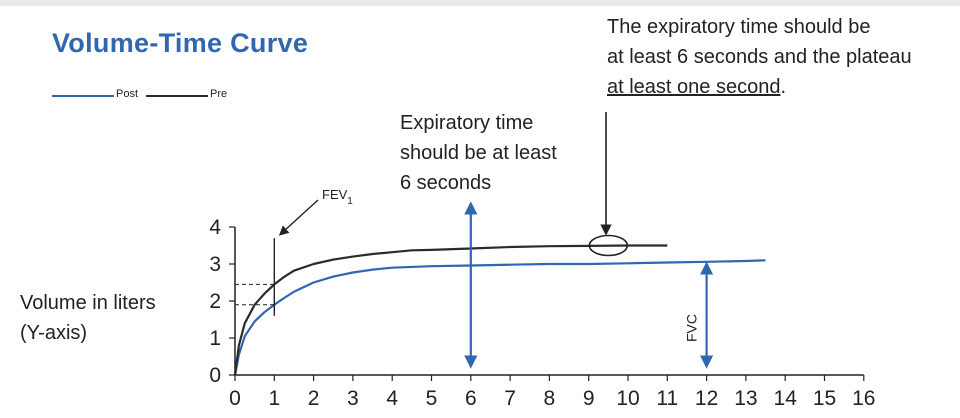  Describe the element at coordinates (694, 87) in the screenshot. I see `plateau-note-underlined: at least one second` at that location.